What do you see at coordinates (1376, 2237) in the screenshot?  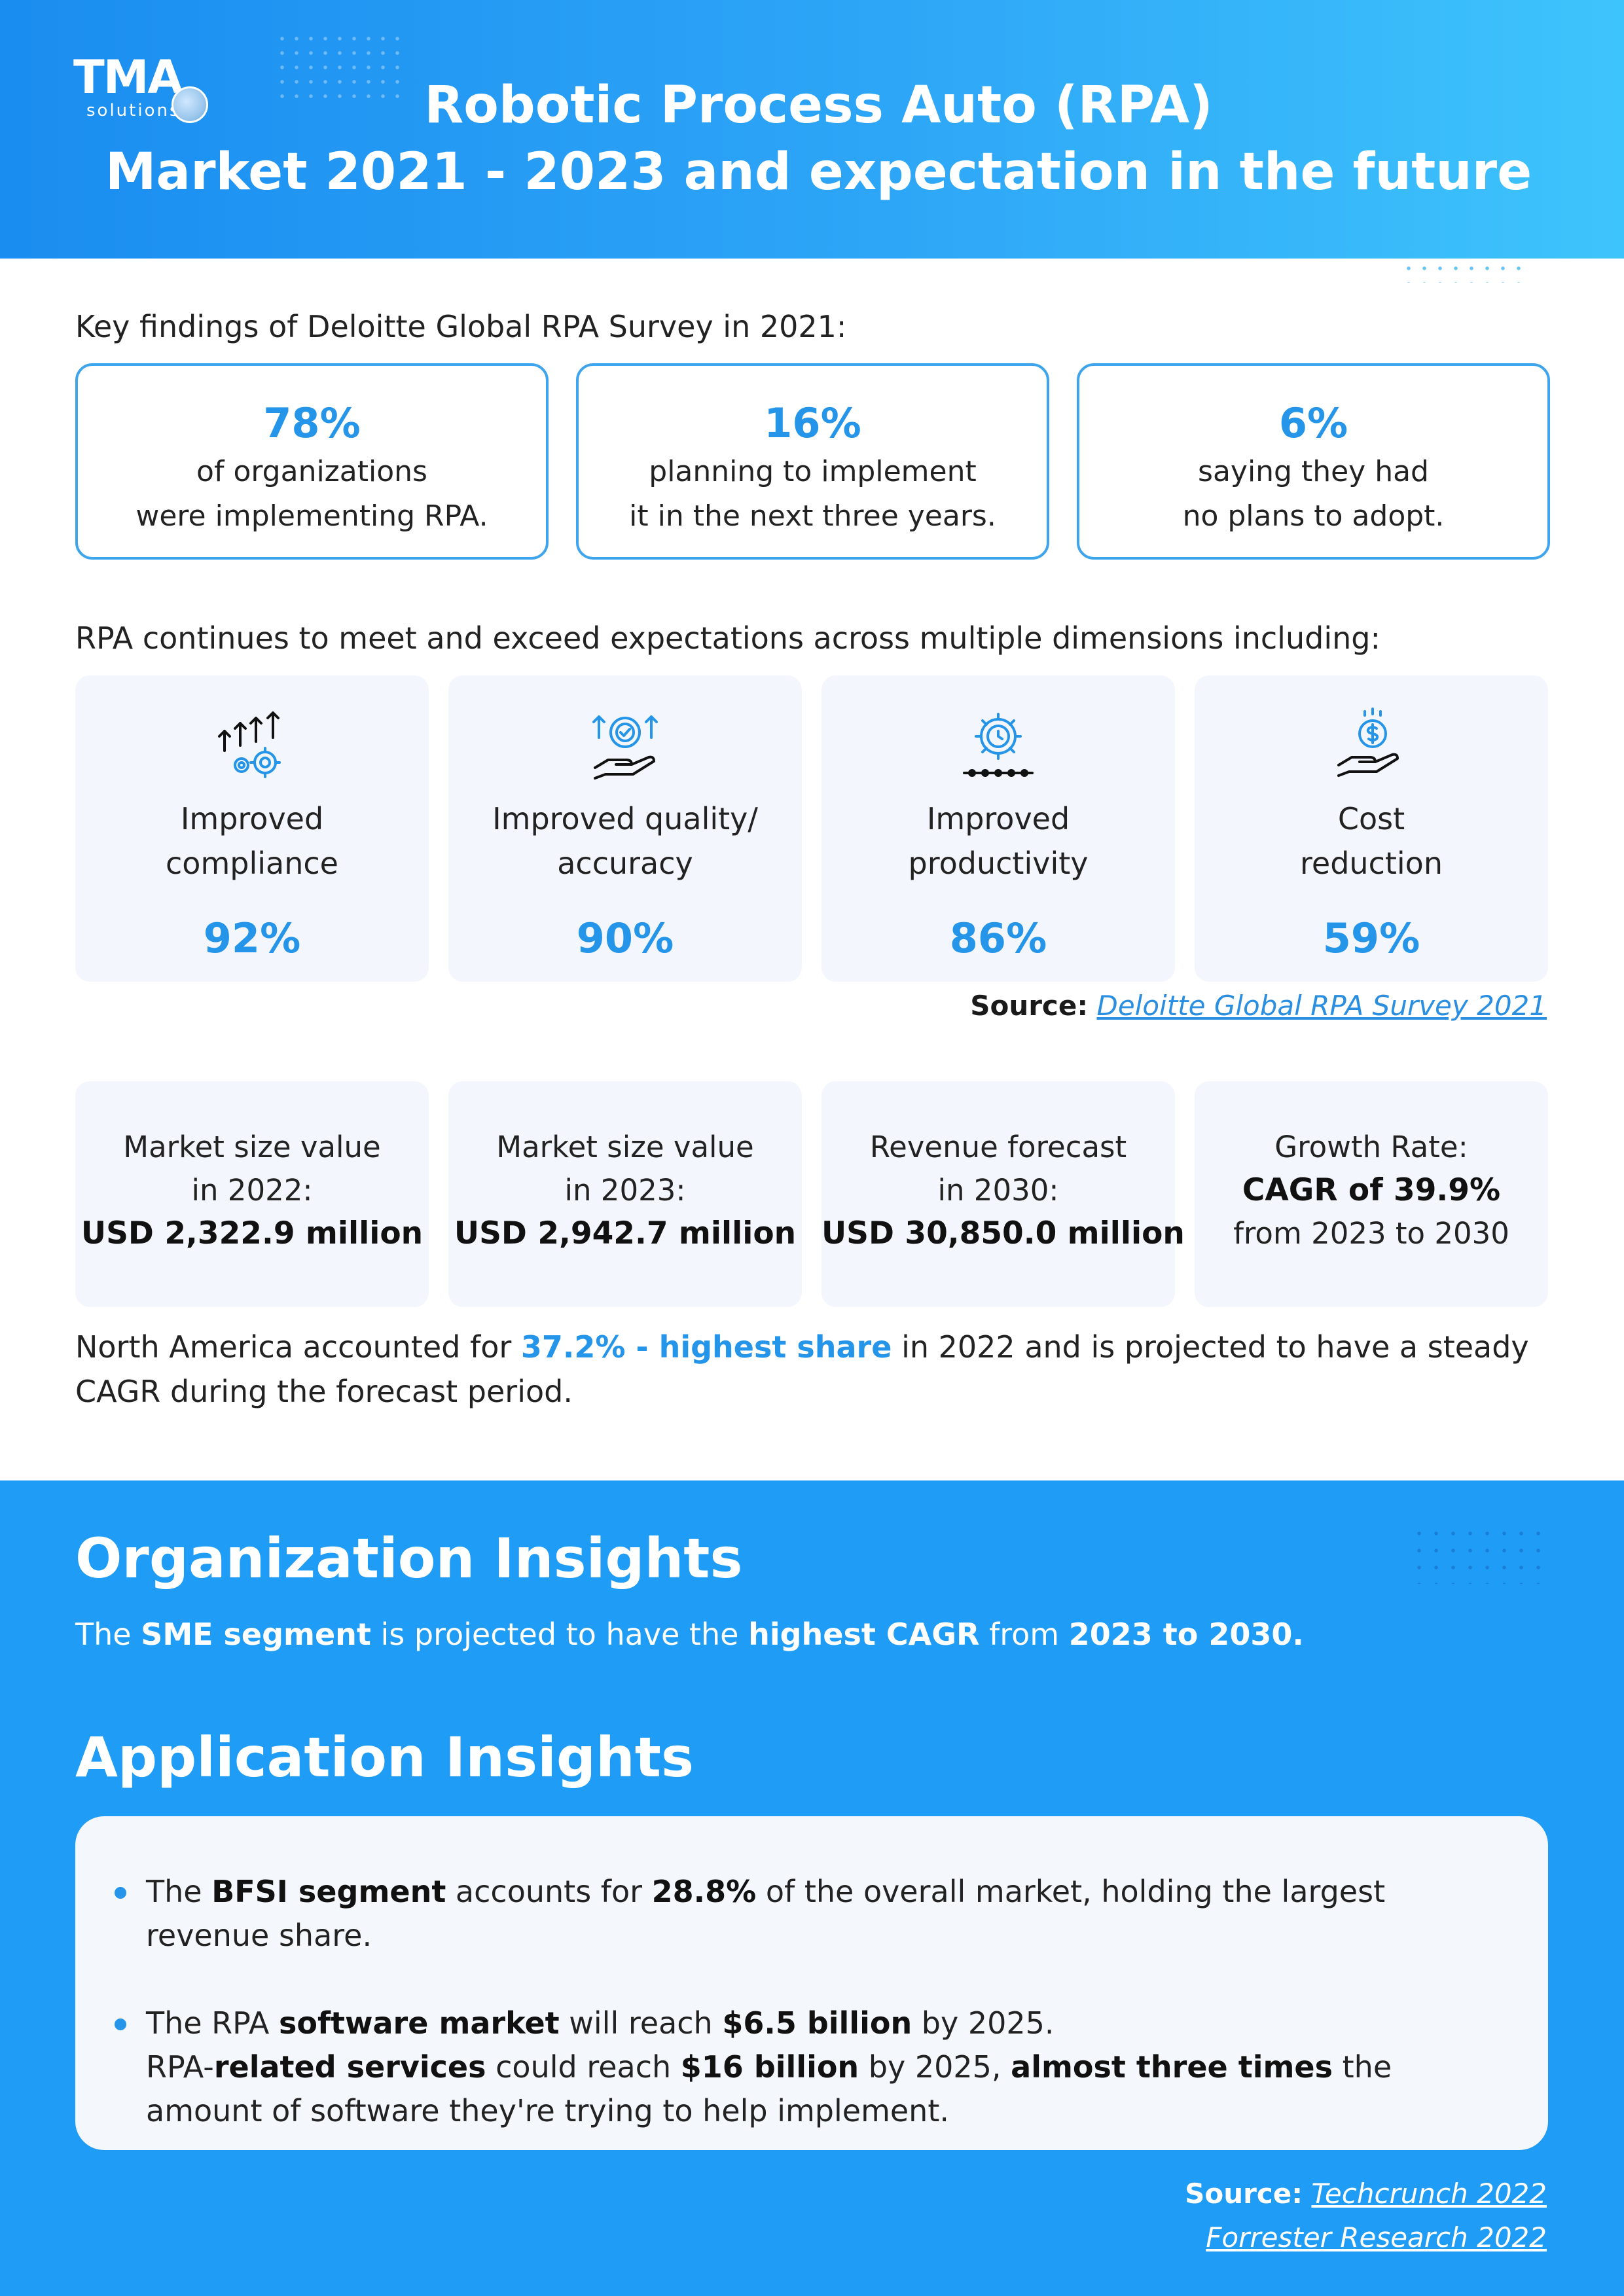 I see `source-link-forrester: Forrester Research 2022` at bounding box center [1376, 2237].